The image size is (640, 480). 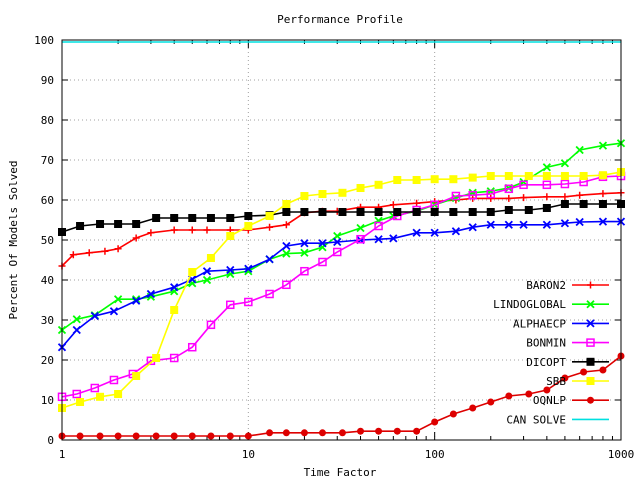 What do you see at coordinates (47, 80) in the screenshot?
I see `y-tick-label: 90` at bounding box center [47, 80].